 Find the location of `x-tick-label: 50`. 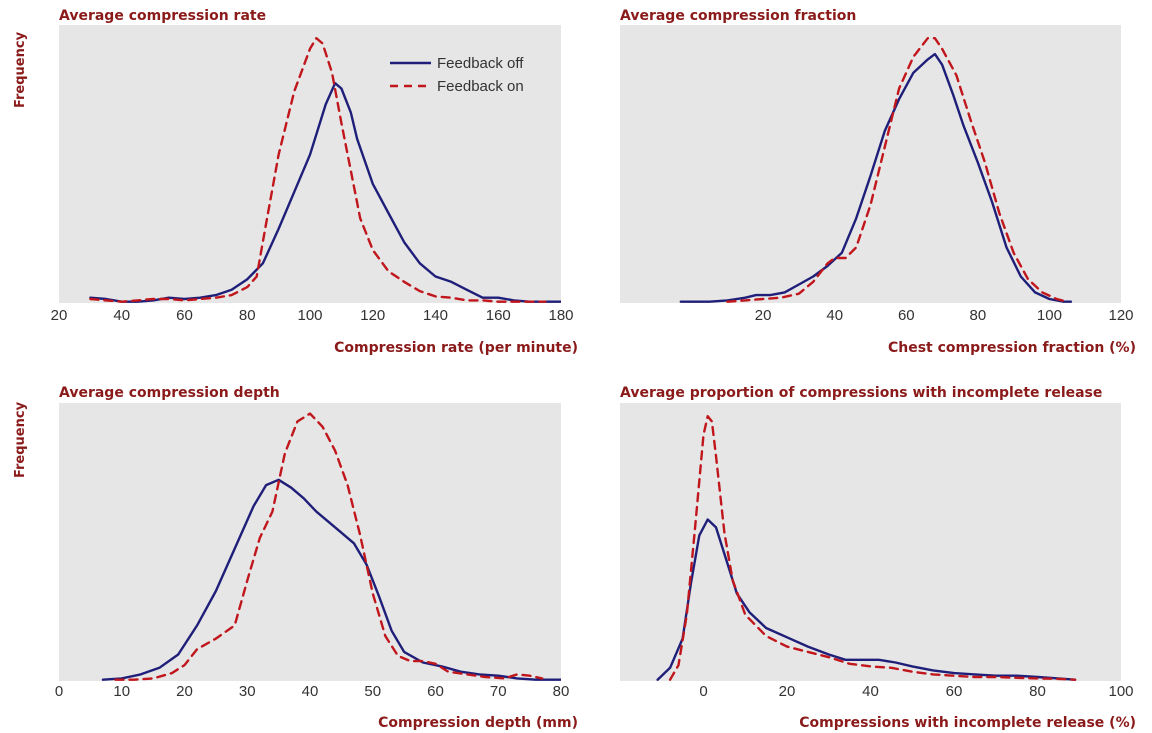

x-tick-label: 50 is located at coordinates (372, 691).